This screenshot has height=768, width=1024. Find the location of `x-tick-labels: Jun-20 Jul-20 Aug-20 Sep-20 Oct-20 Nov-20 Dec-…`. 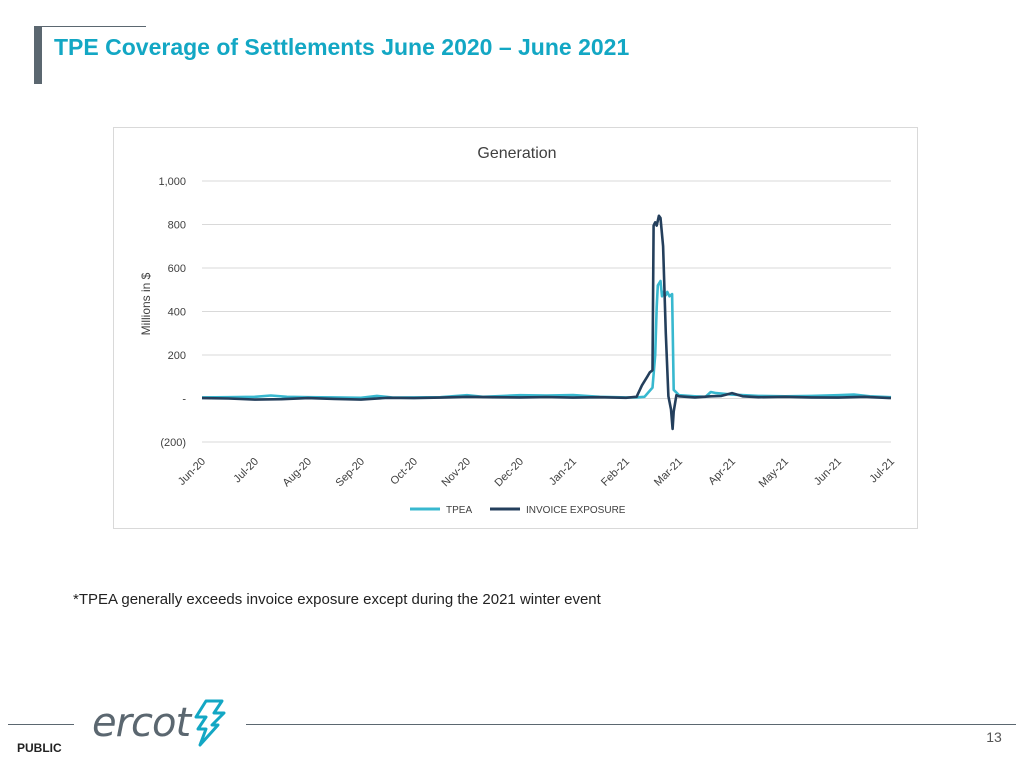

x-tick-labels: Jun-20 Jul-20 Aug-20 Sep-20 Oct-20 Nov-20 Dec-… is located at coordinates (536, 473).